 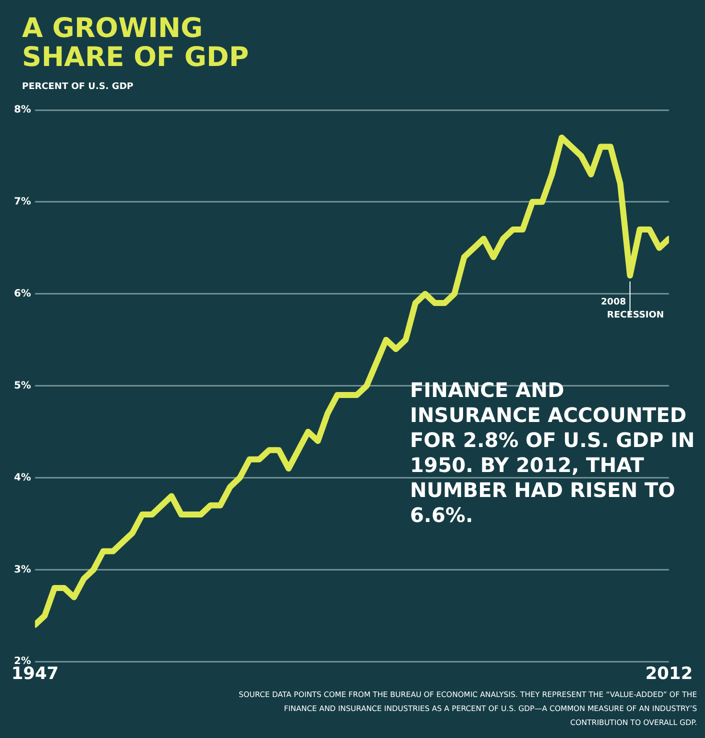 What do you see at coordinates (22, 110) in the screenshot?
I see `y-tick-label: 8%` at bounding box center [22, 110].